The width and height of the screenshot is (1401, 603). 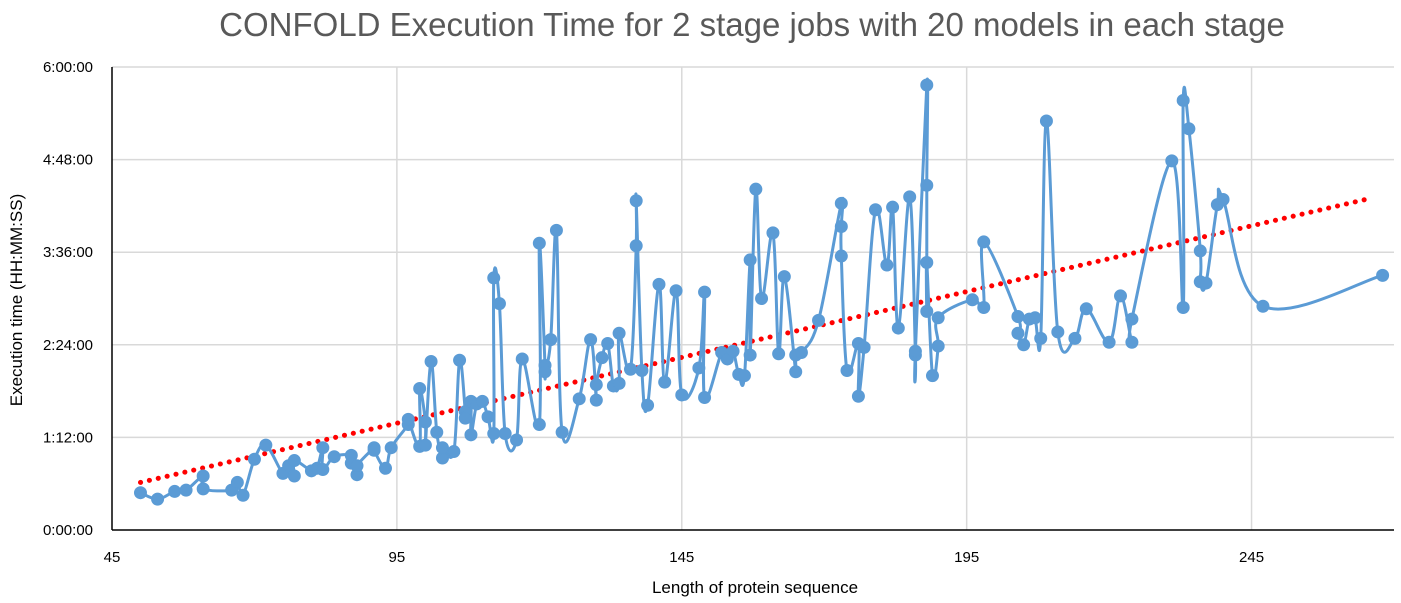 What do you see at coordinates (68, 437) in the screenshot?
I see `y-tick-label: 1:12:00` at bounding box center [68, 437].